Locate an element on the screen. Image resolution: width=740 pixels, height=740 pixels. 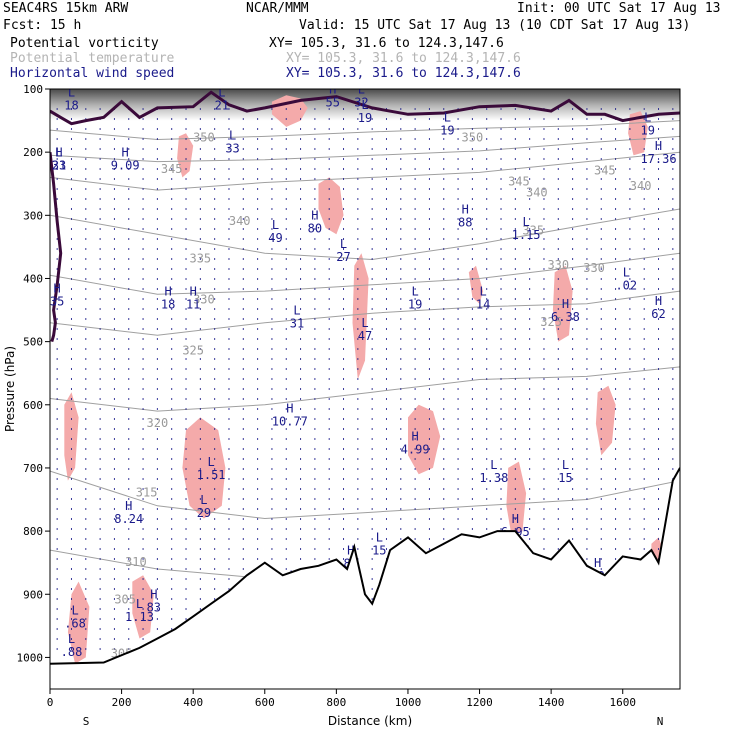
extremum-value-27: 10.77 is located at coordinates (290, 421).